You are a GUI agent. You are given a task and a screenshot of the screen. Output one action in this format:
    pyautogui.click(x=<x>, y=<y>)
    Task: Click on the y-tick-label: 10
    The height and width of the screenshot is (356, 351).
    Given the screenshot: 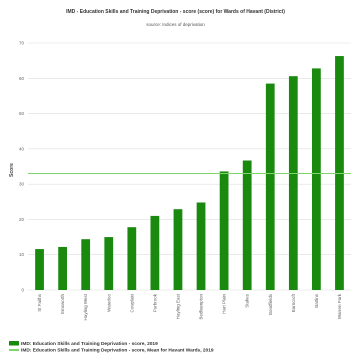 What is the action you would take?
    pyautogui.click(x=22, y=254)
    